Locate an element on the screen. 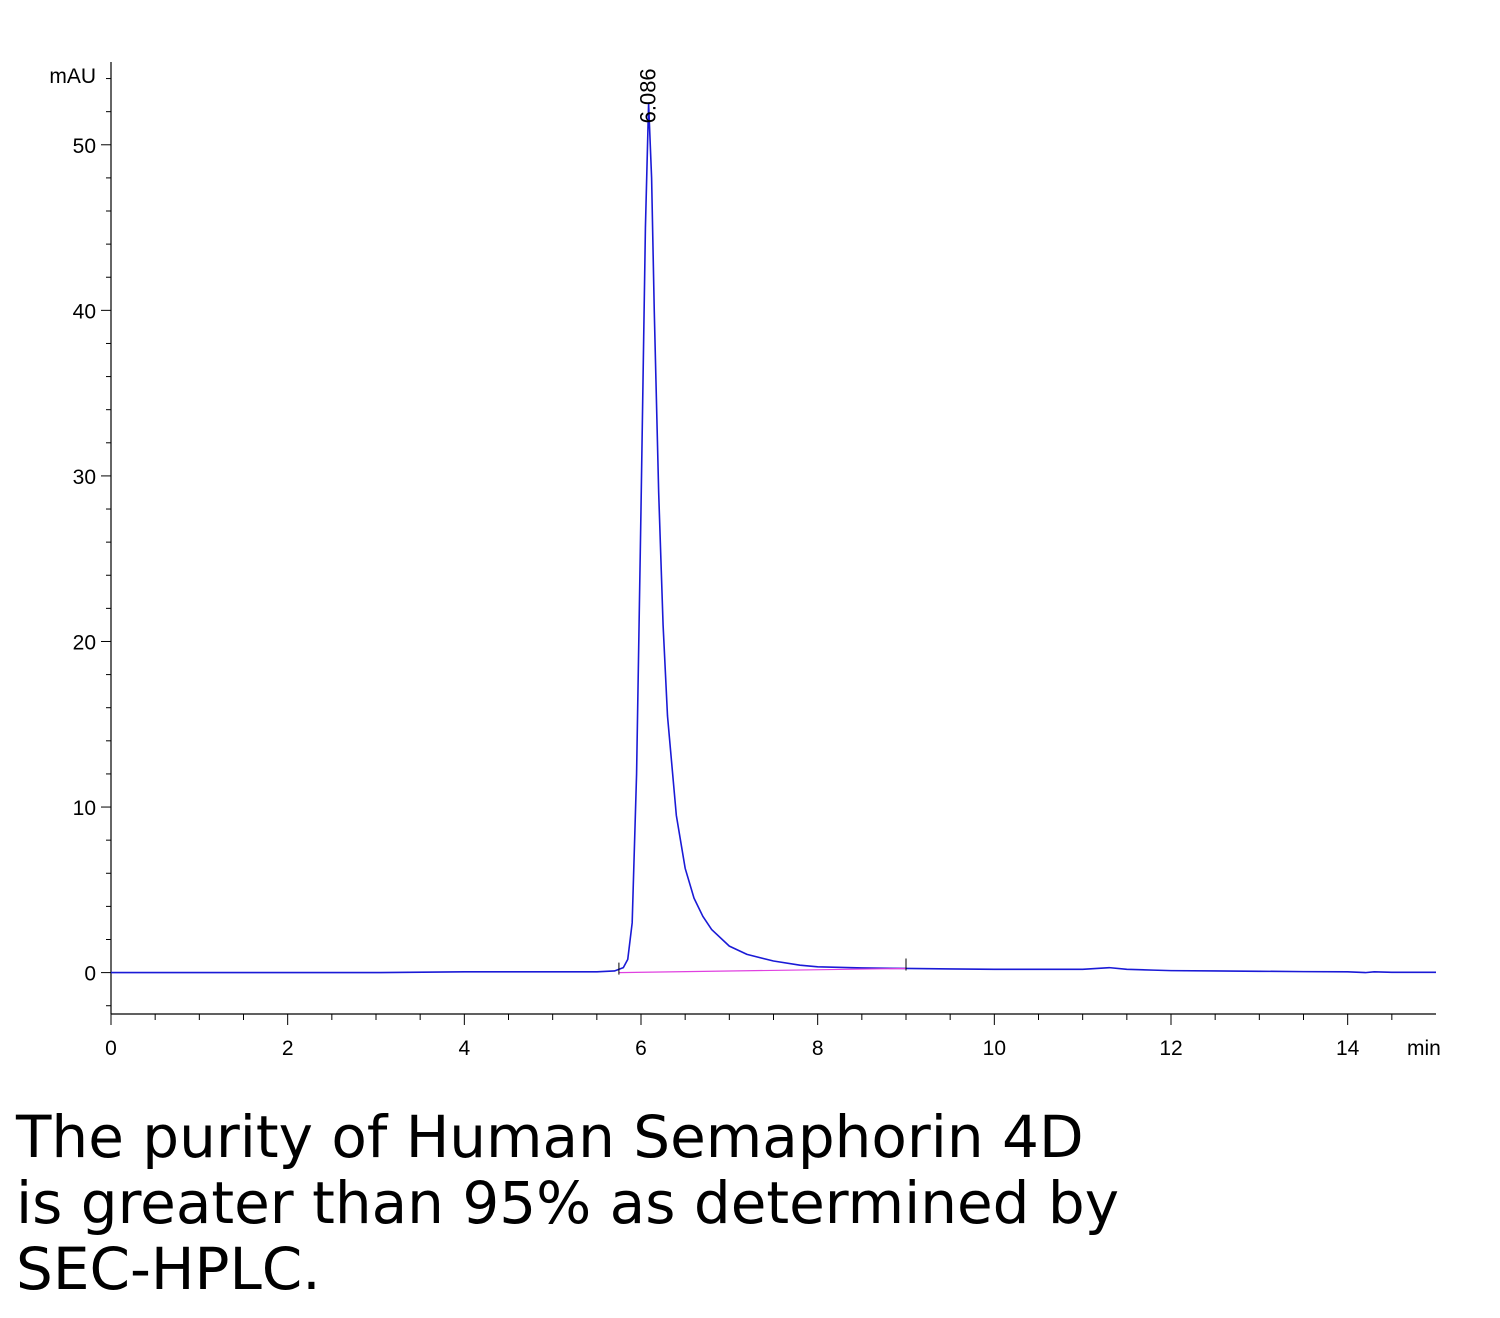  x-tick-label: 14 is located at coordinates (1348, 1048).